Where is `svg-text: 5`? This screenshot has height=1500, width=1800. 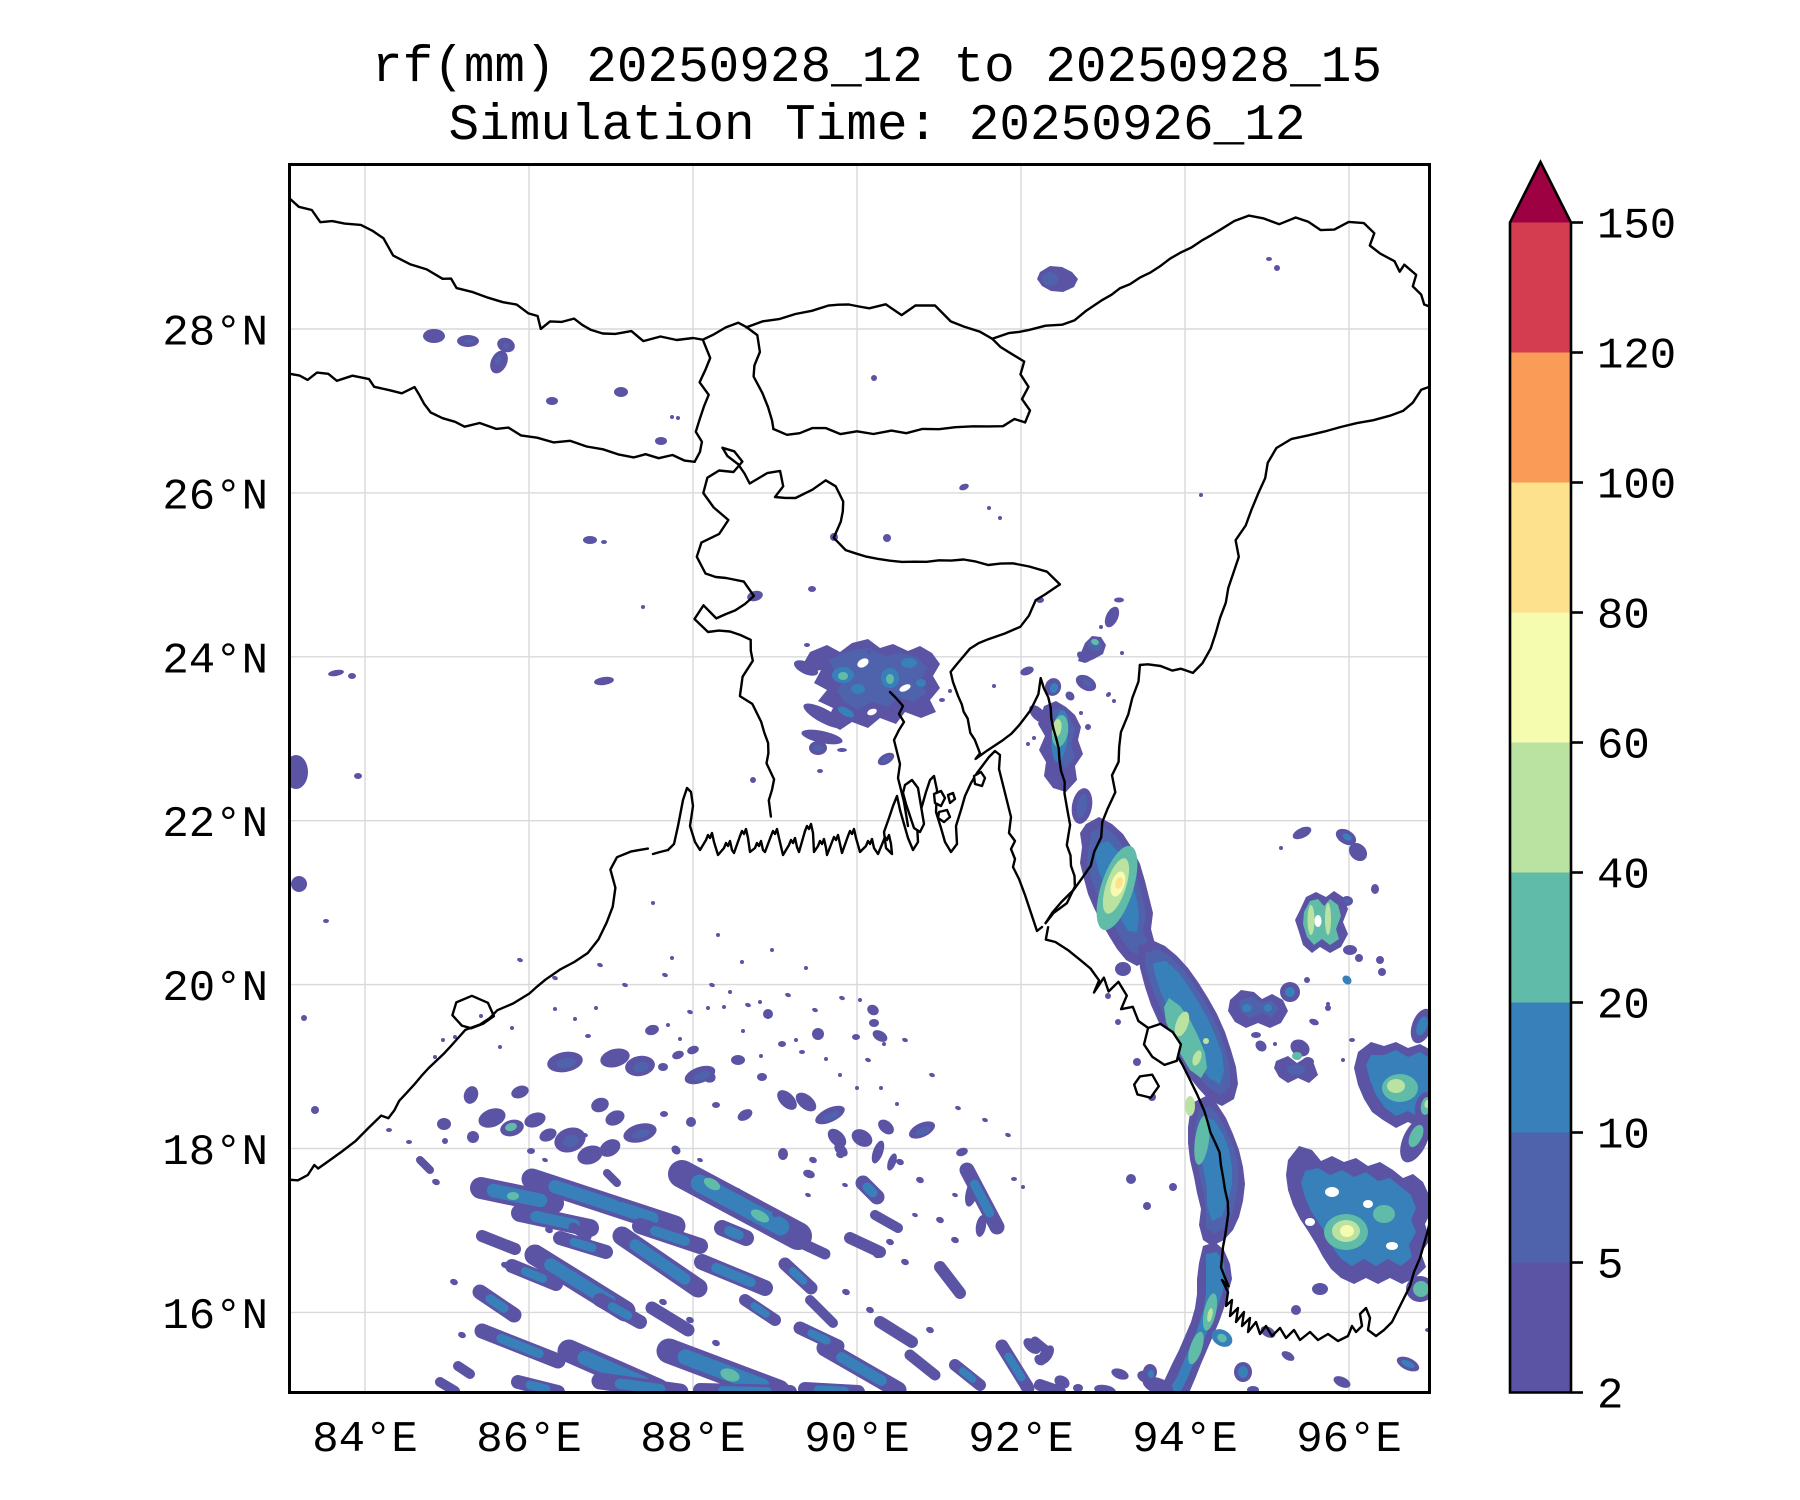
svg-text: 5 is located at coordinates (1610, 1267).